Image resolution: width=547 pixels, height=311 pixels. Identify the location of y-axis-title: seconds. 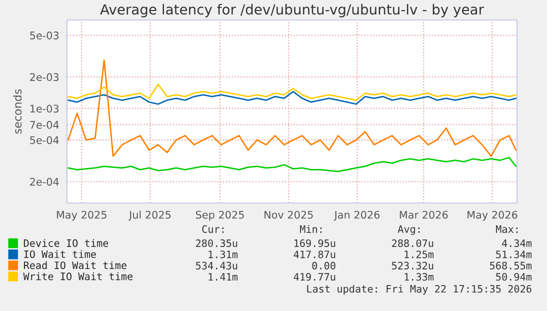
(17, 111).